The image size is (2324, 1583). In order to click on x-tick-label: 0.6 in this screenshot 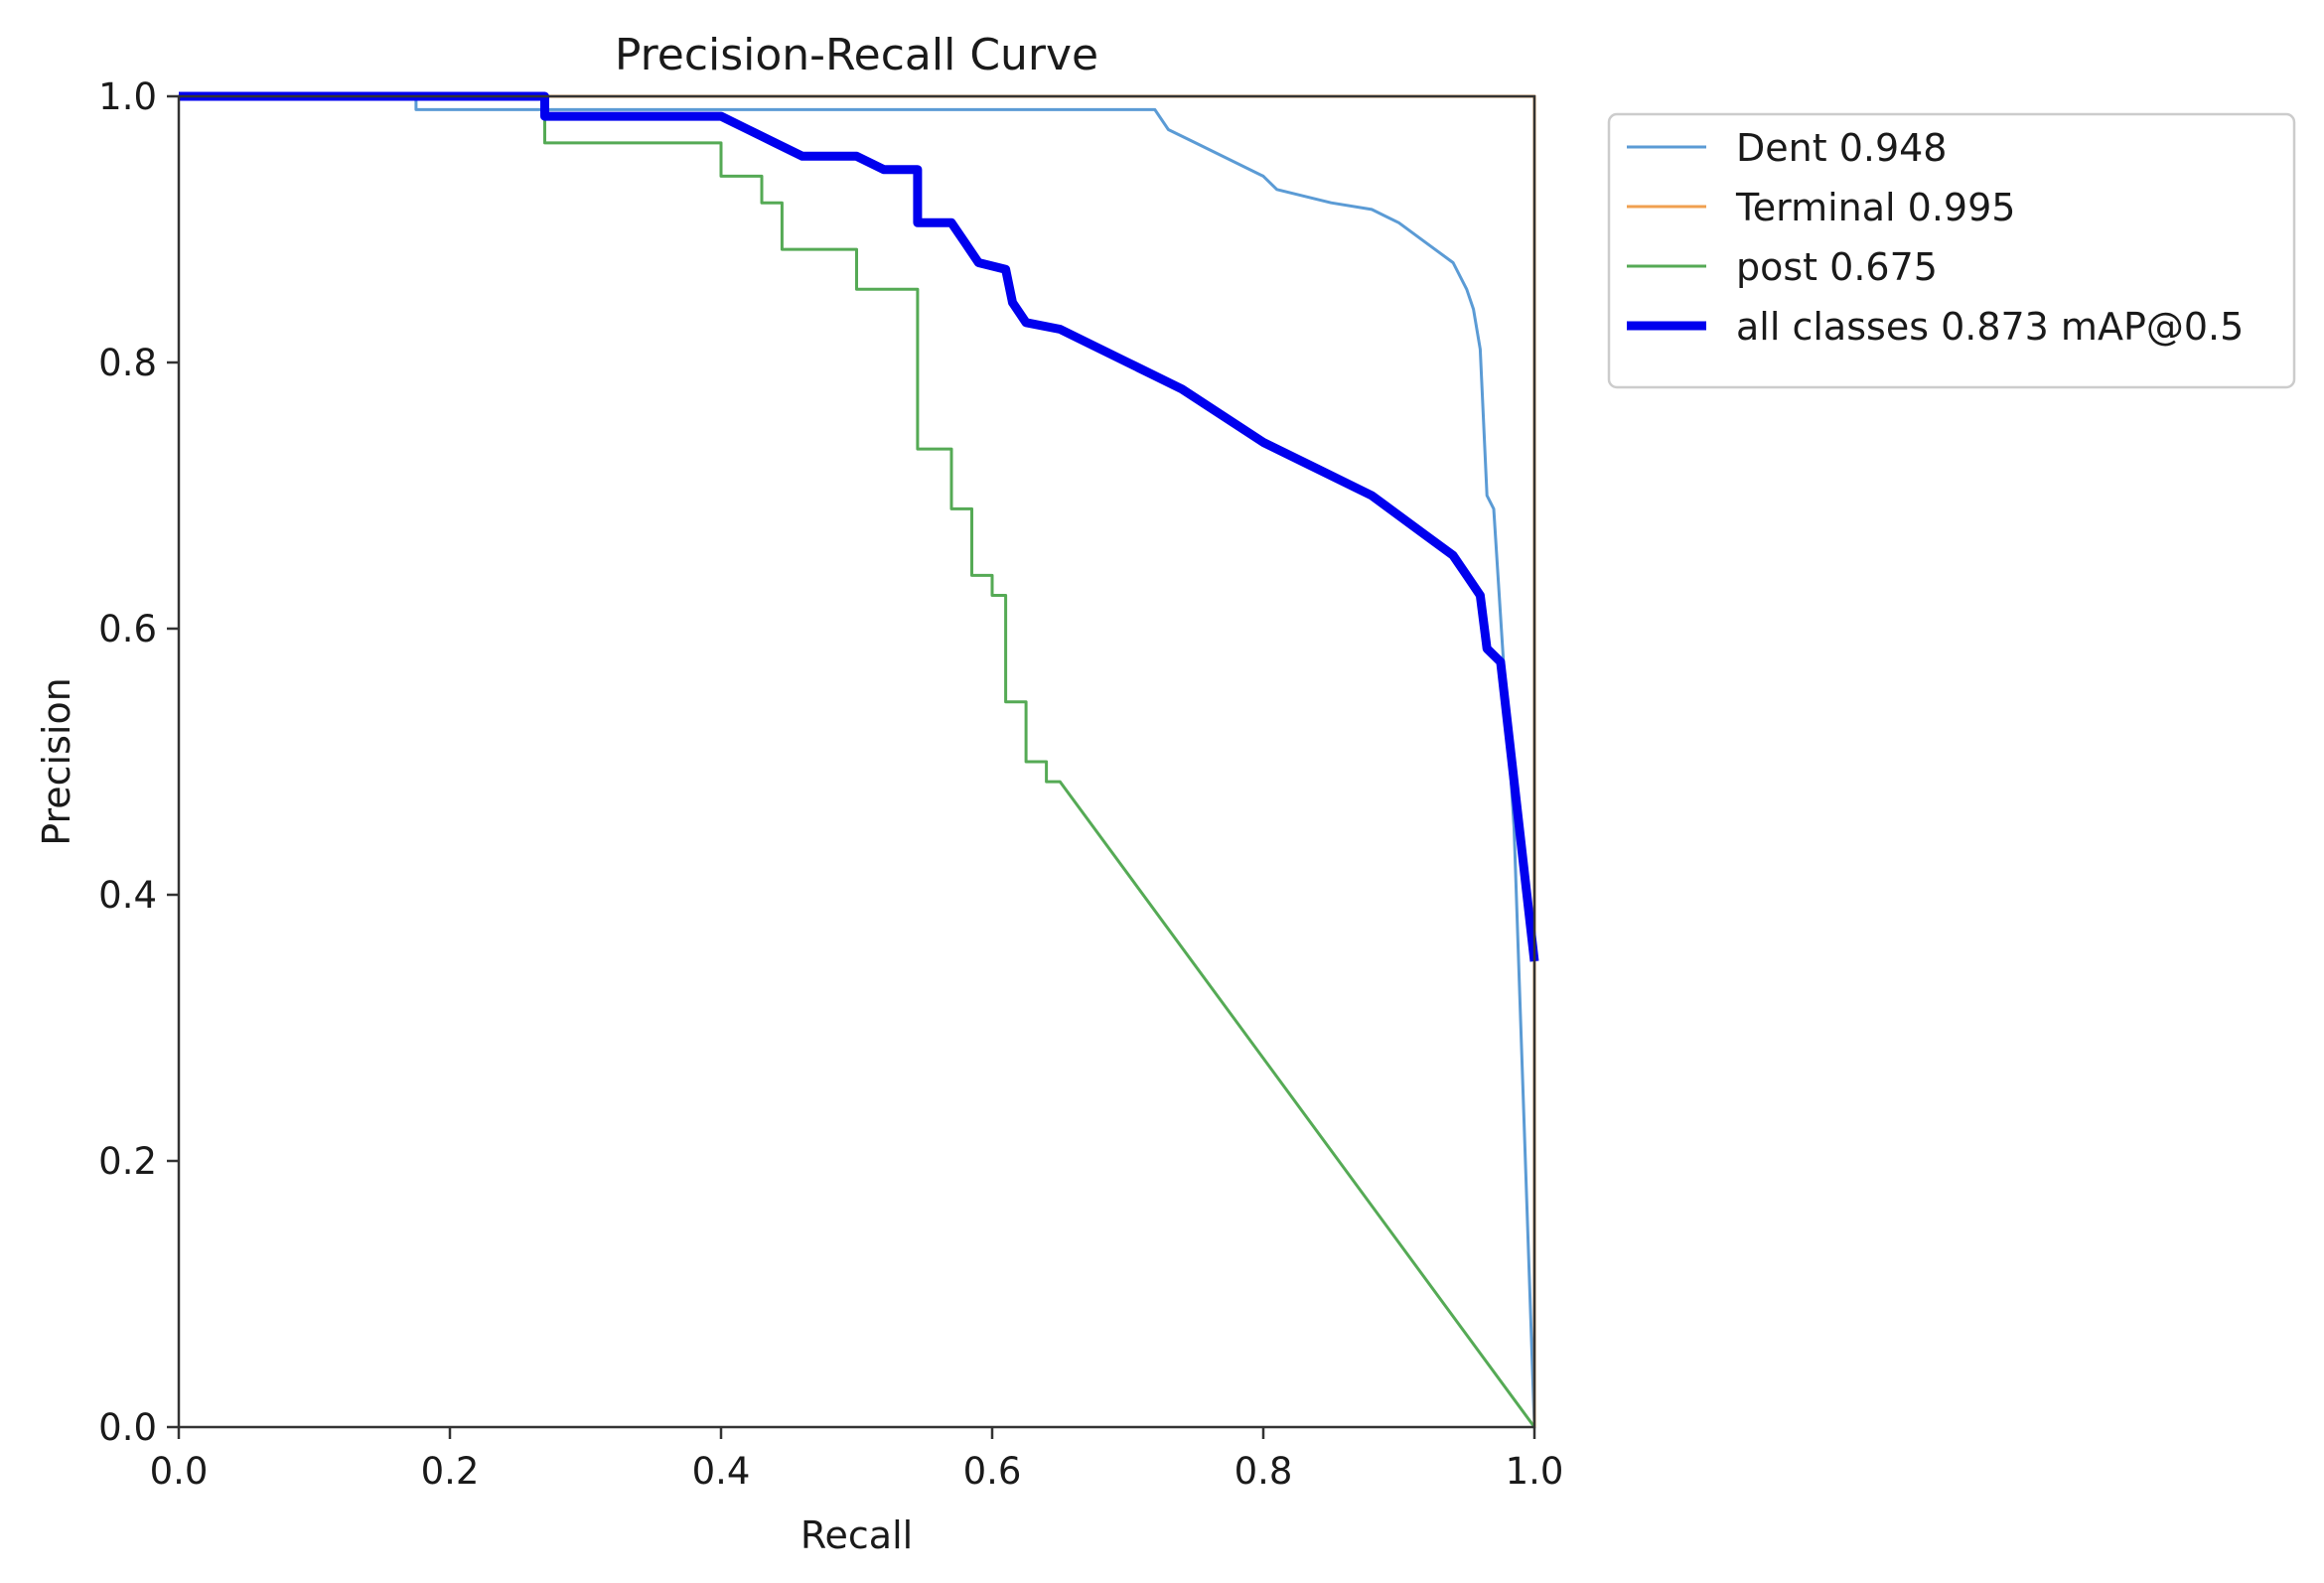, I will do `click(992, 1471)`.